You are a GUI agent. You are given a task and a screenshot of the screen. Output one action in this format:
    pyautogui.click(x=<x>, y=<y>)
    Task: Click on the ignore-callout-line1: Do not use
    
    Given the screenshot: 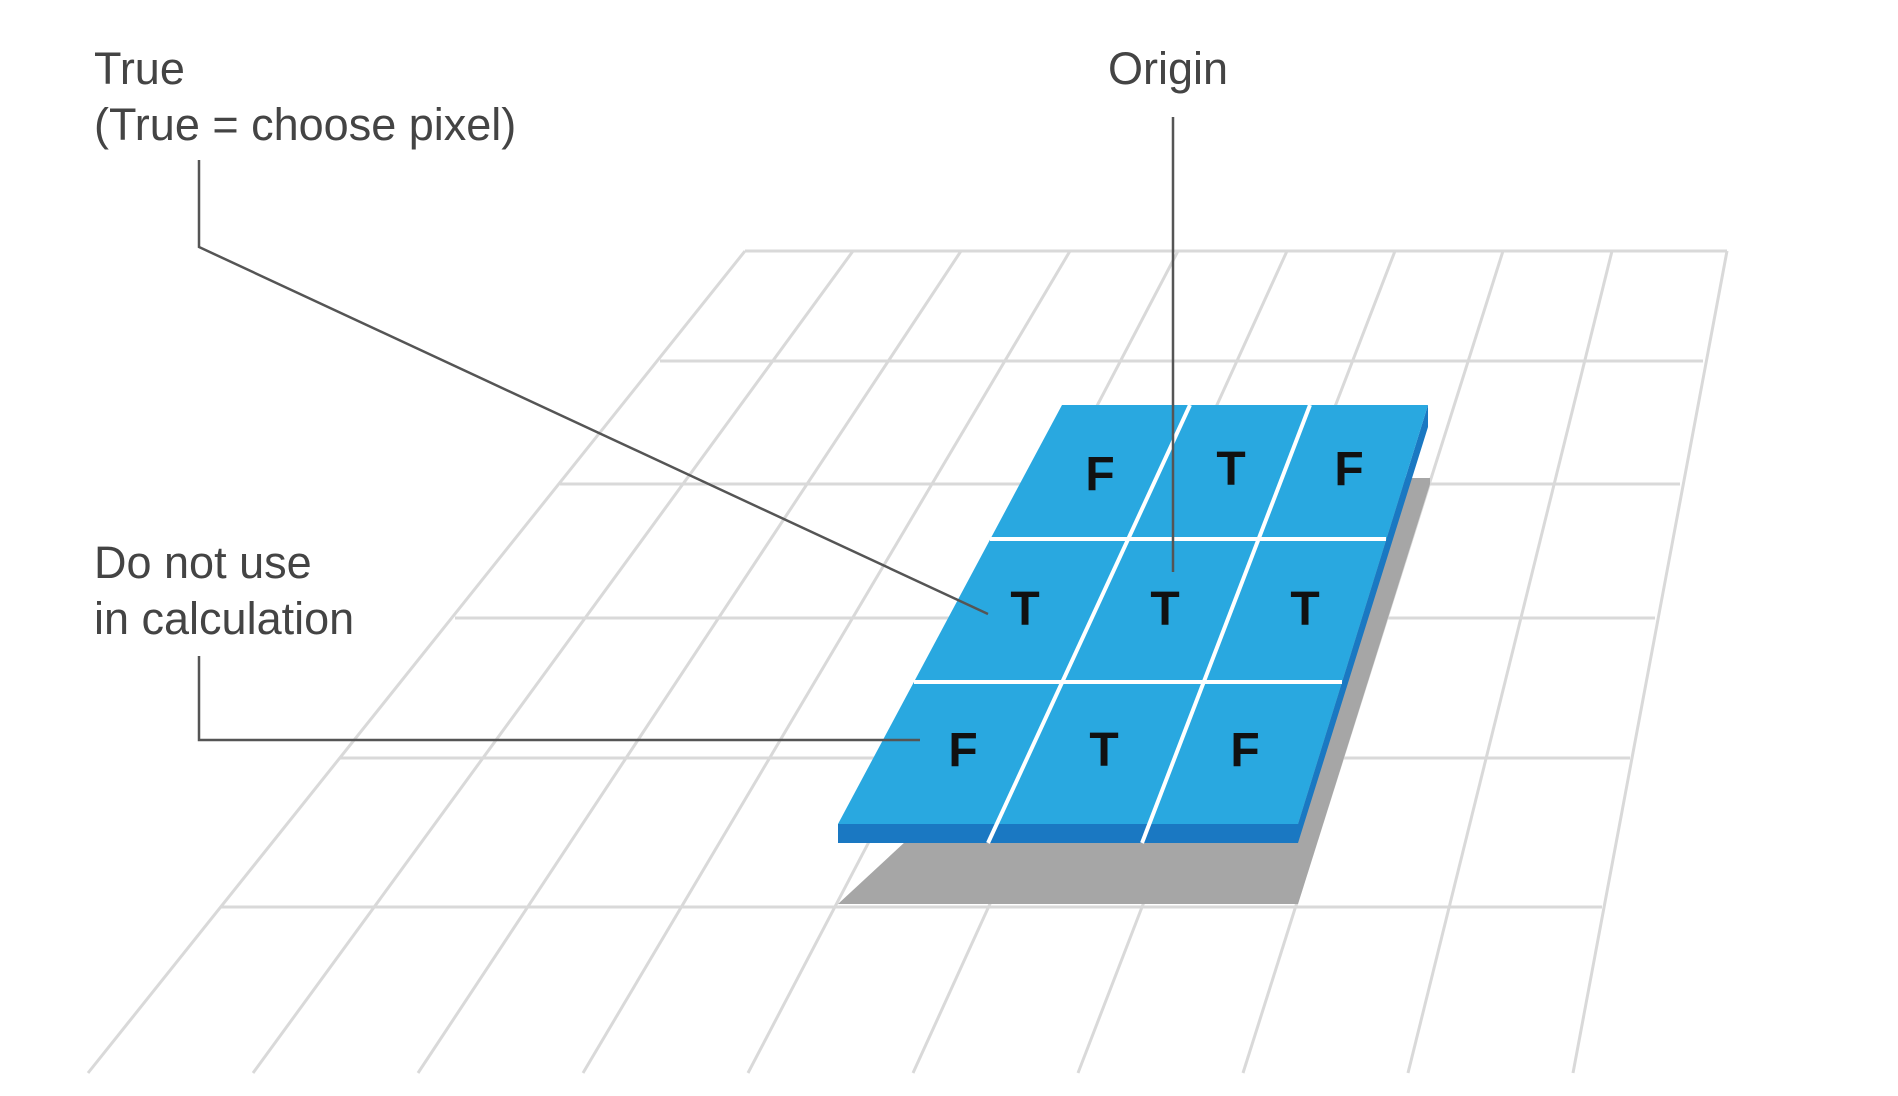 What is the action you would take?
    pyautogui.click(x=203, y=562)
    